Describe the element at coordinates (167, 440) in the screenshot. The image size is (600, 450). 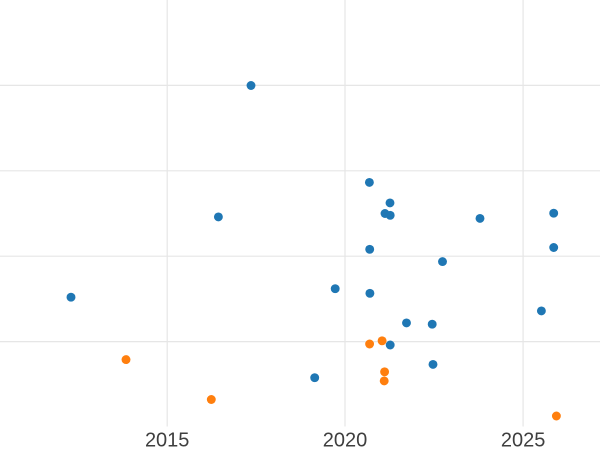
I see `svg-text: 2015` at that location.